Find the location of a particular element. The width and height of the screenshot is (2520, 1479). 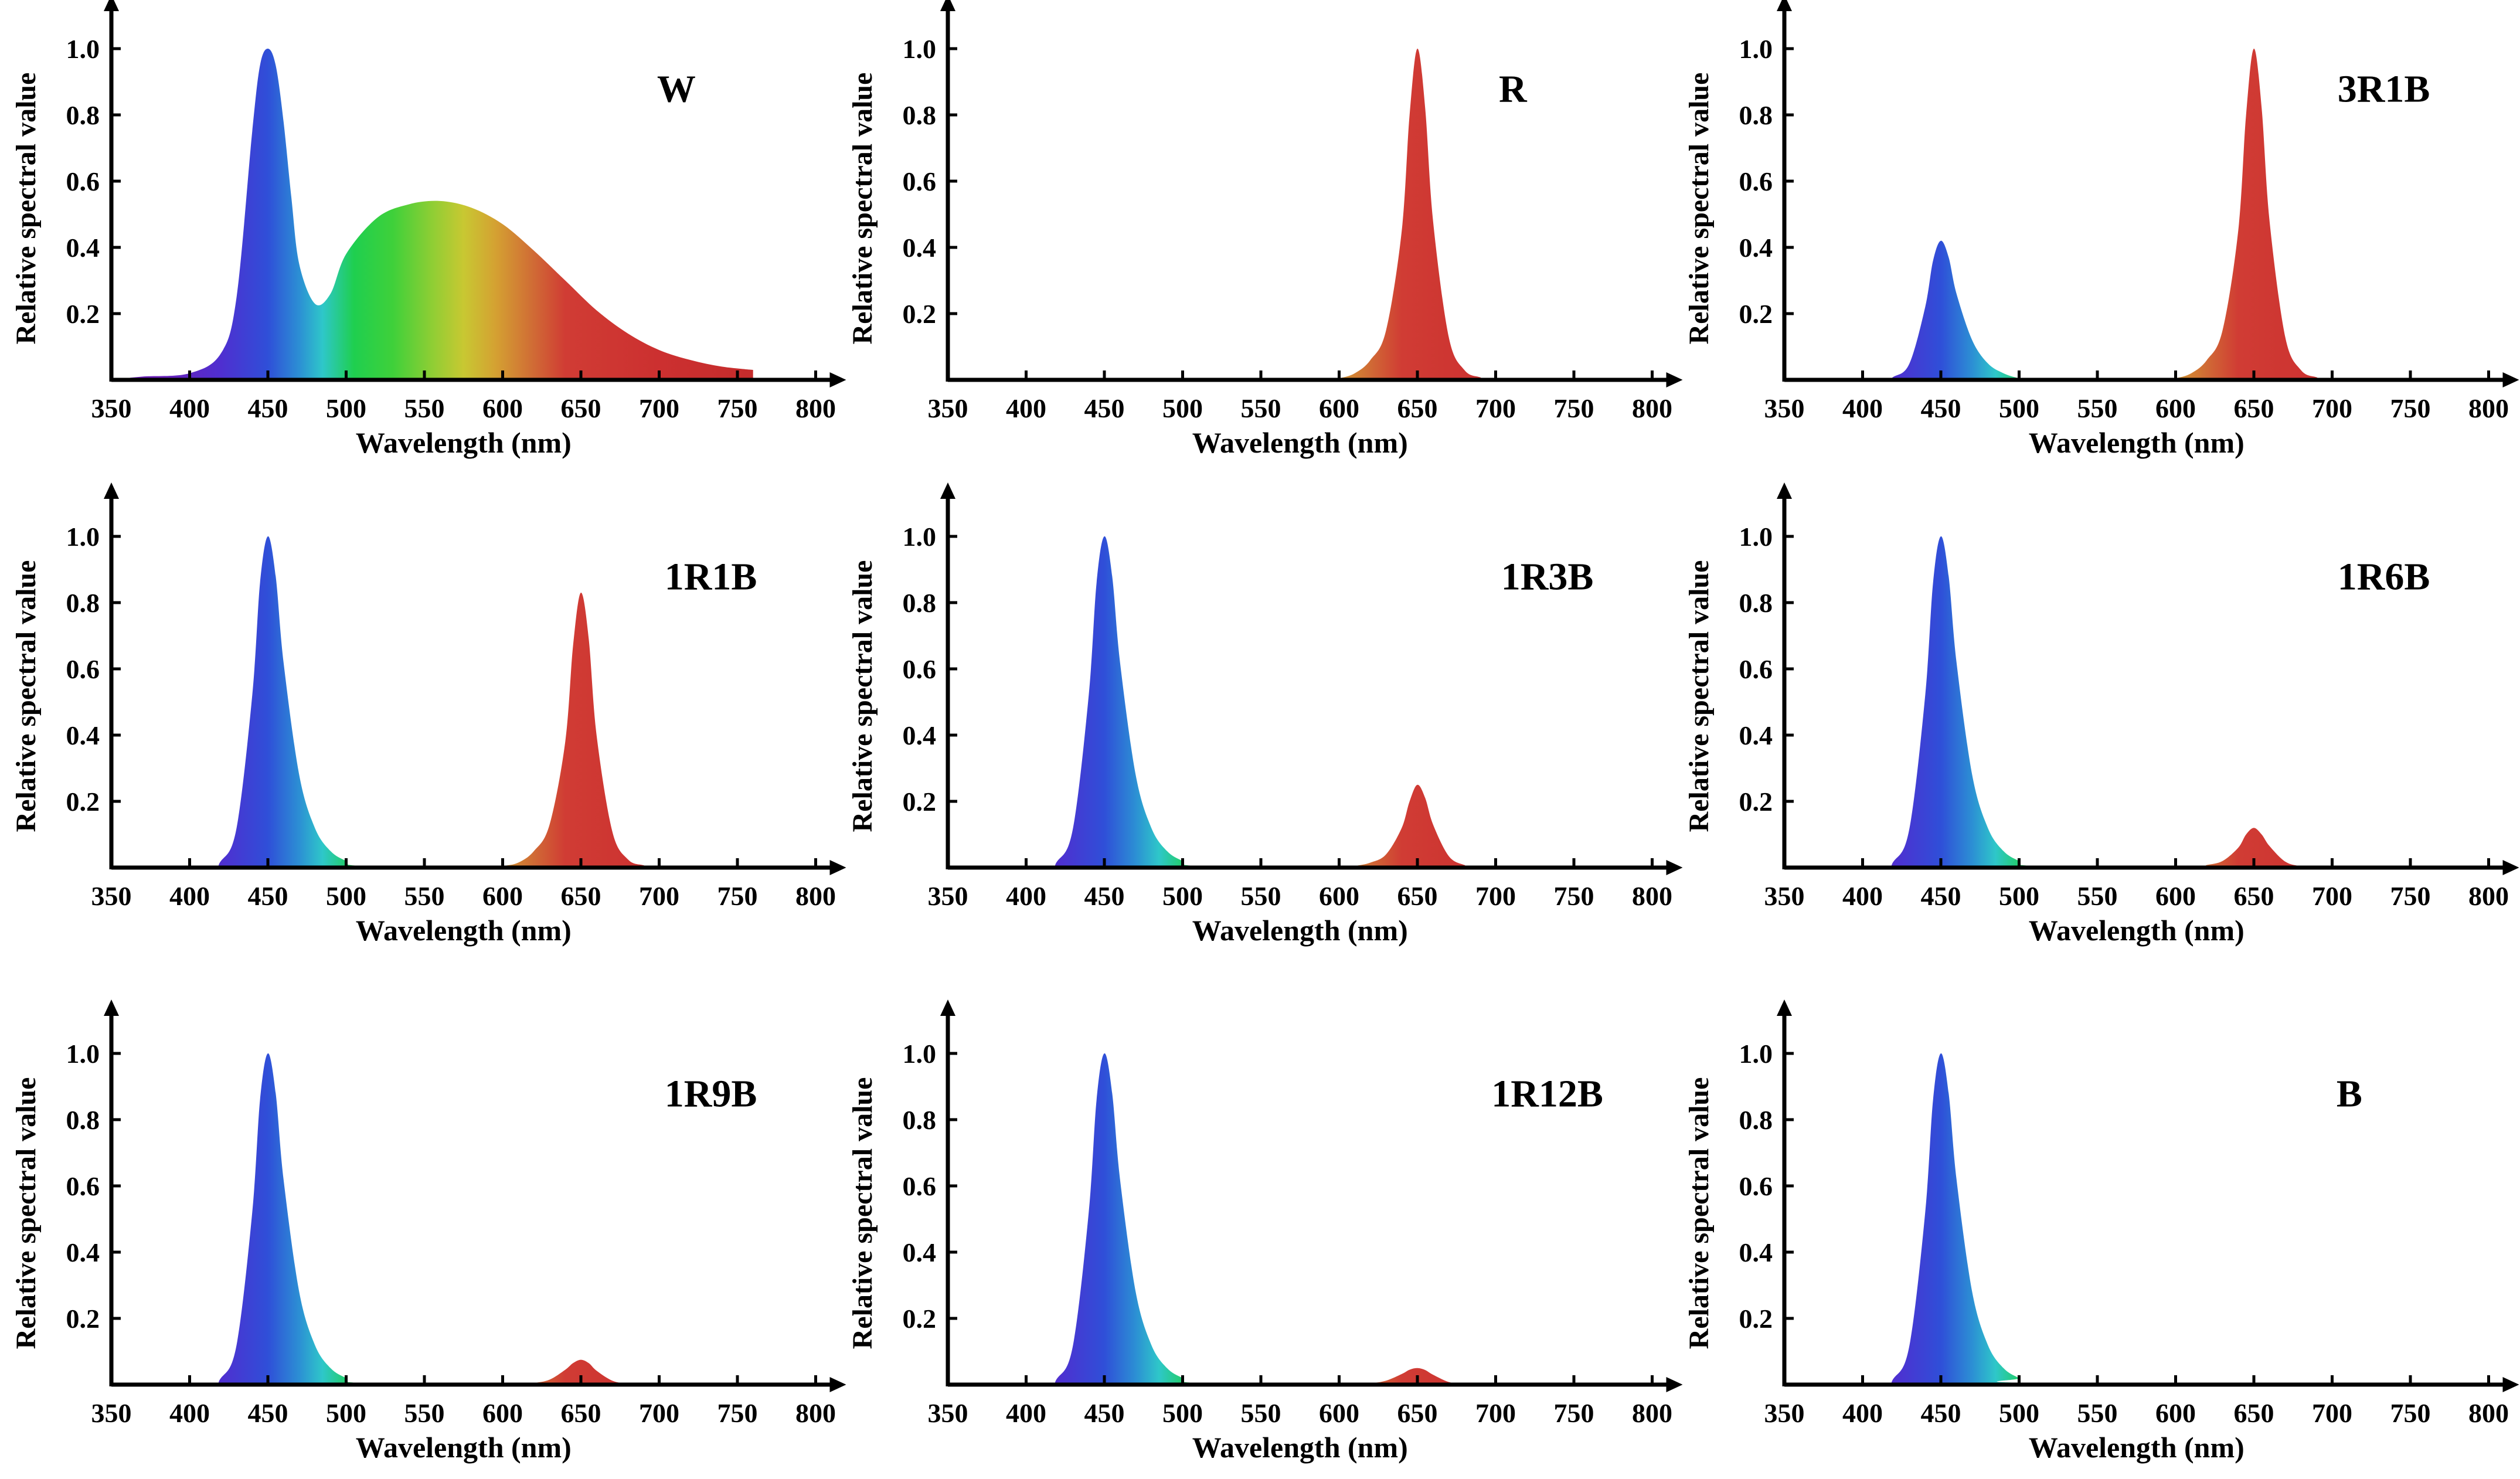

spectrum-area-1R12B is located at coordinates (1300, 1219).